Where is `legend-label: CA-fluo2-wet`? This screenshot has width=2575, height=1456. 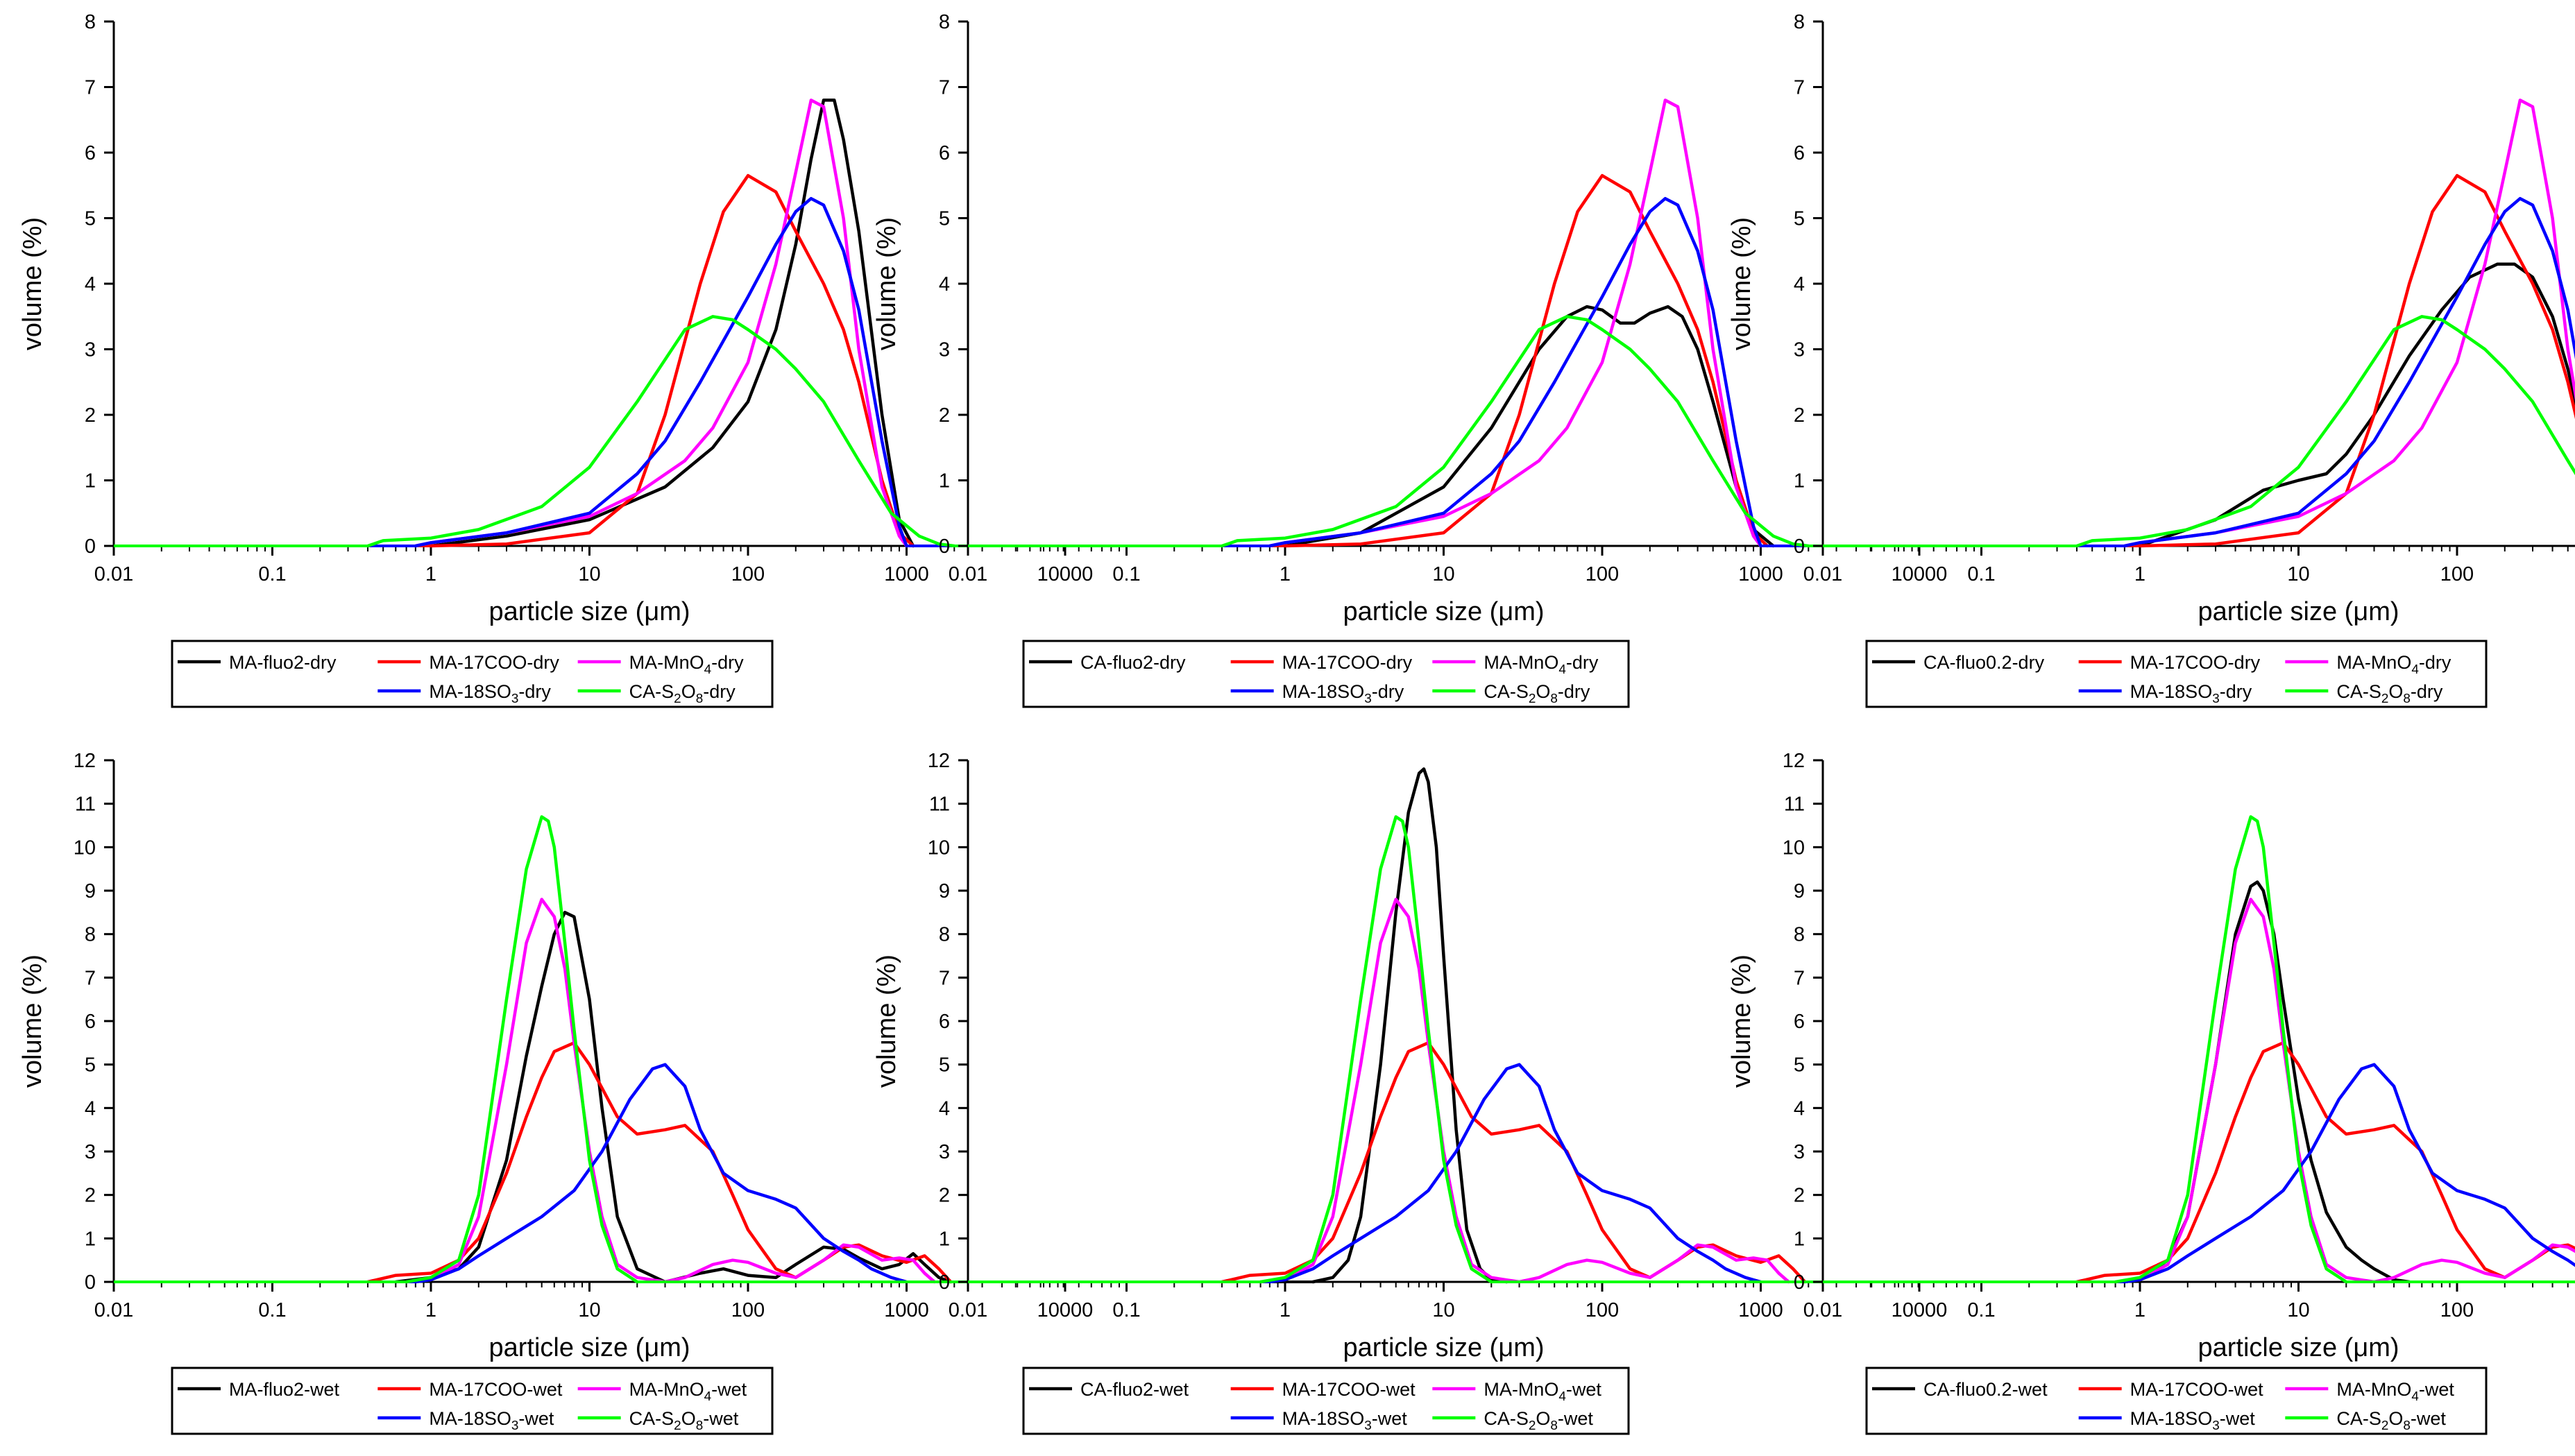 legend-label: CA-fluo2-wet is located at coordinates (1134, 1389).